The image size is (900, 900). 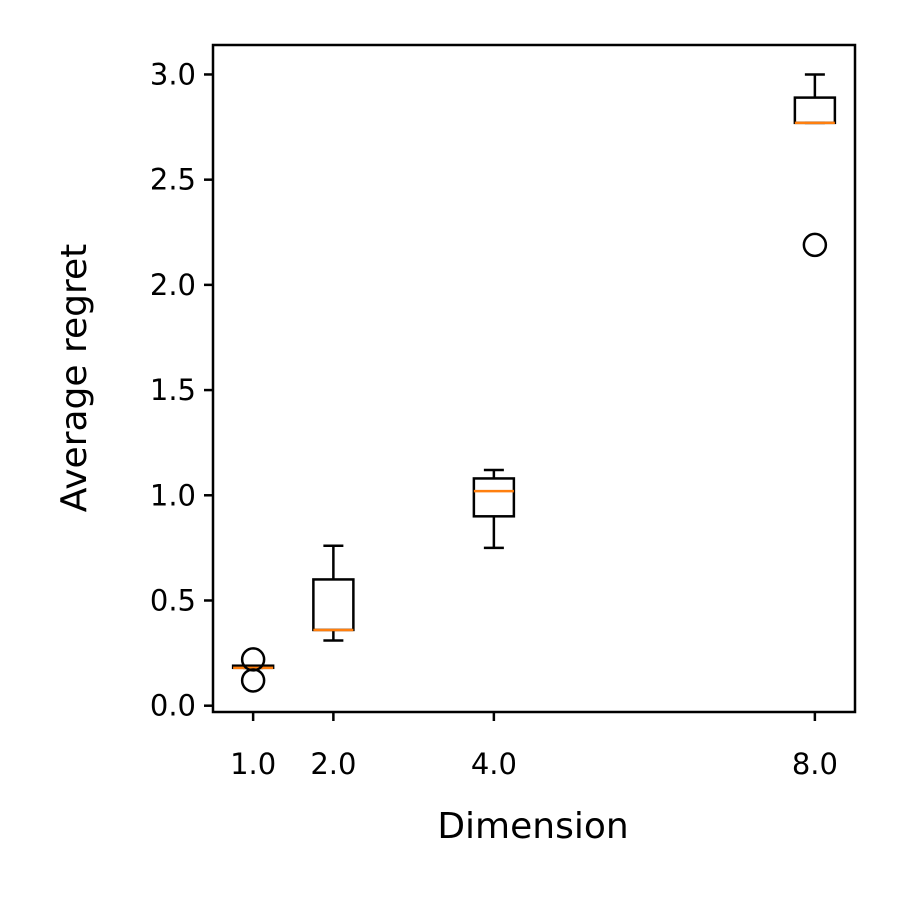 I want to click on y-tick-label: 1.0, so click(x=173, y=495).